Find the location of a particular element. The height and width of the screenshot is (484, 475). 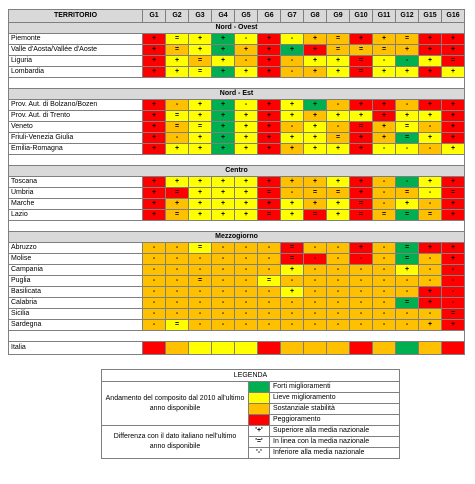

header-goal: G4 is located at coordinates (223, 16).